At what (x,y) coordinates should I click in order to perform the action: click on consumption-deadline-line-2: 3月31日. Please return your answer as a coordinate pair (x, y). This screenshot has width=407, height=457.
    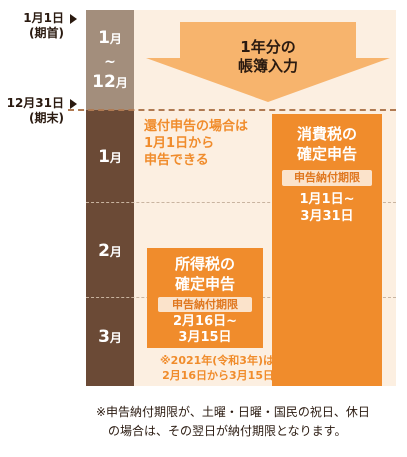
    Looking at the image, I should click on (327, 216).